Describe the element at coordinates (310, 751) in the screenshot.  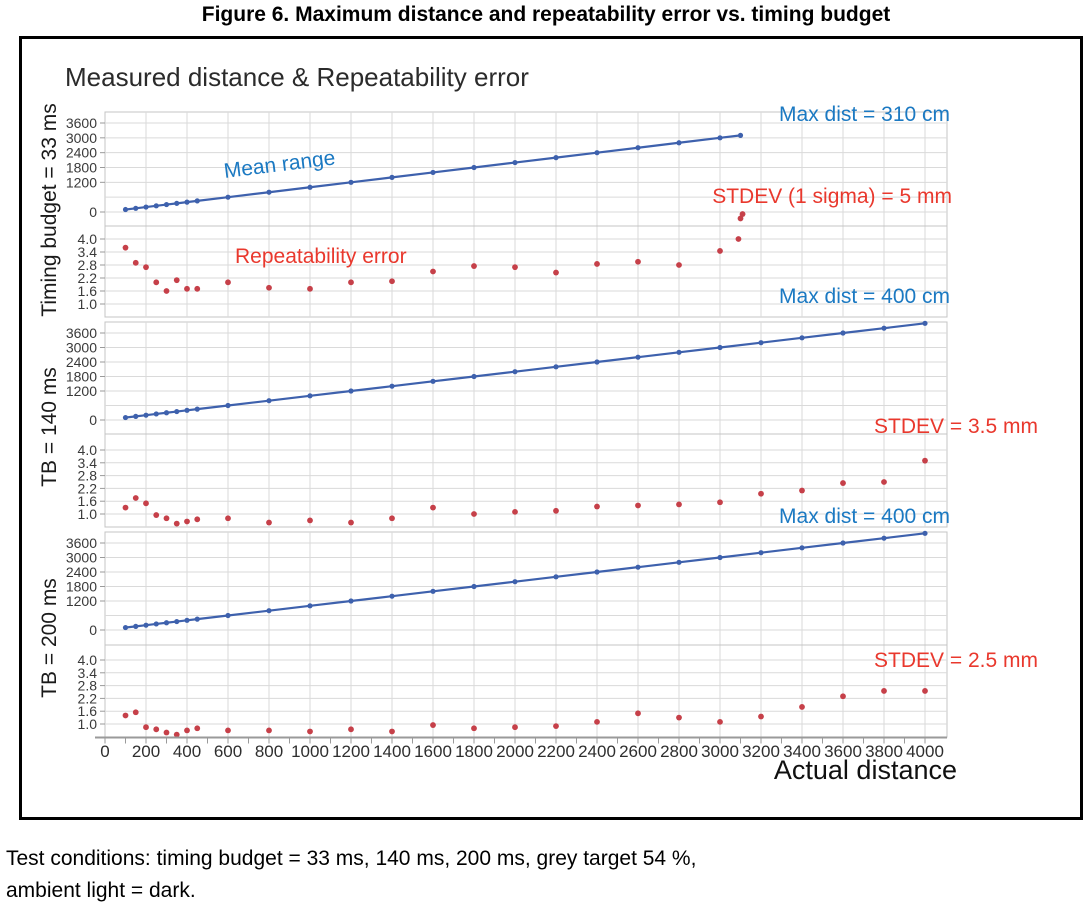
I see `x-tick-label: 1000` at that location.